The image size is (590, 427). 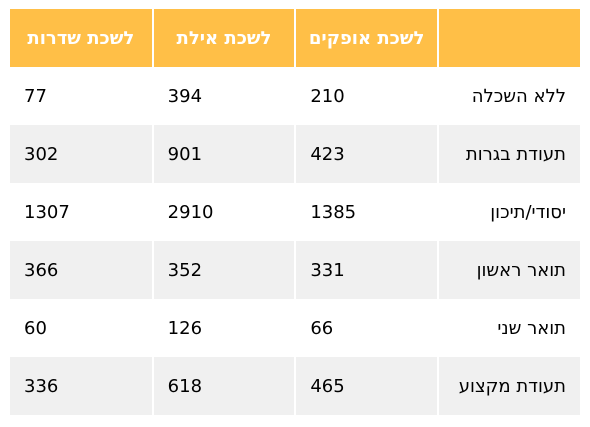 I want to click on table-row: תואר ראשון 331 352 366, so click(x=295, y=270).